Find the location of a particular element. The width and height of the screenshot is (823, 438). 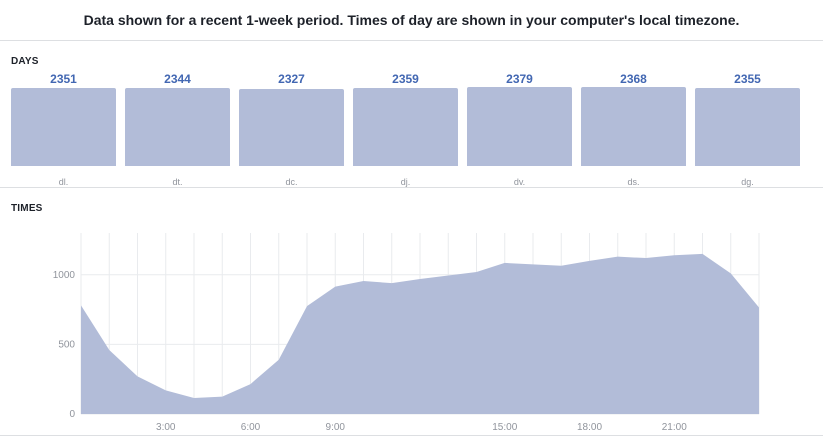

day-name-label: dj. is located at coordinates (405, 182).